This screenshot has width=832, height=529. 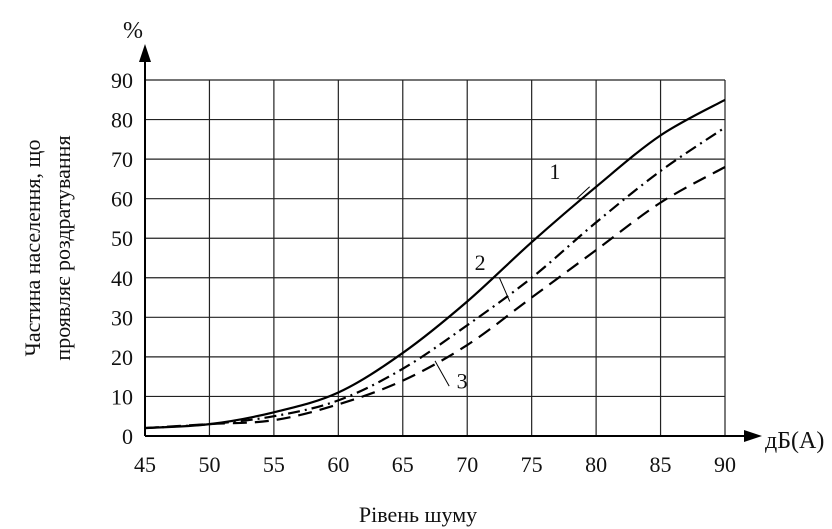 I want to click on y-tick-label: 10, so click(x=122, y=396).